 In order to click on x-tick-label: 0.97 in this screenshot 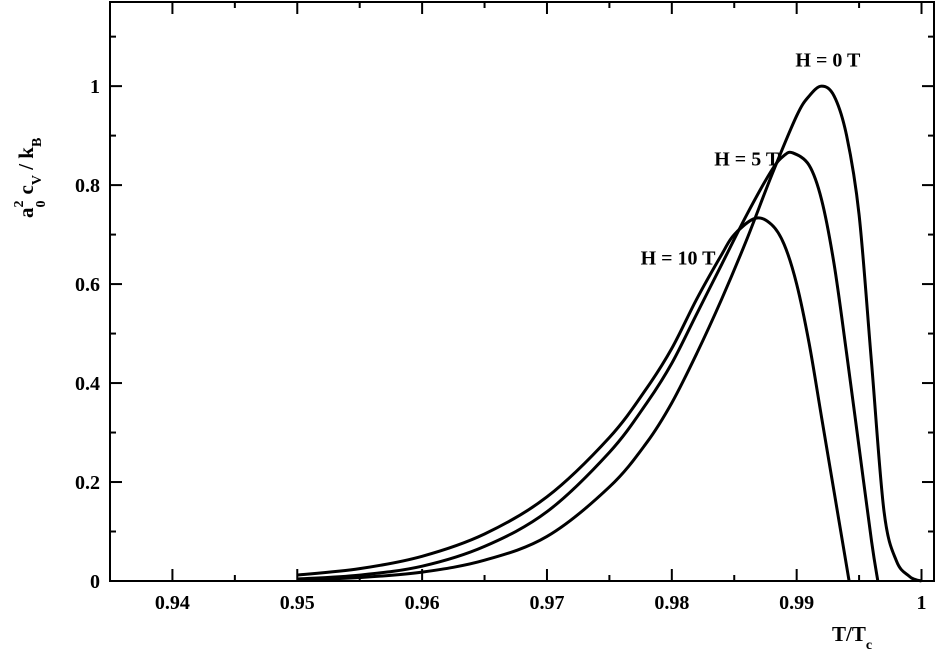, I will do `click(546, 603)`.